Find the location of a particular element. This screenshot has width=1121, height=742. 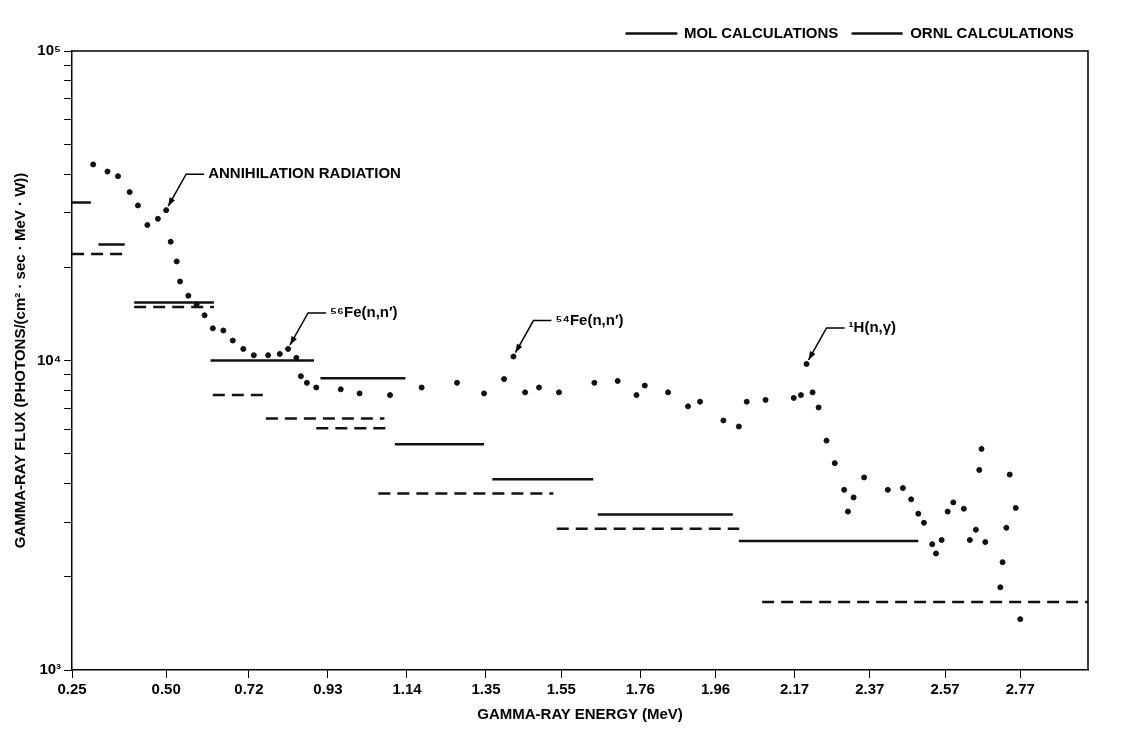

x-axis-title: GAMMA-RAY ENERGY (MeV) is located at coordinates (580, 714).